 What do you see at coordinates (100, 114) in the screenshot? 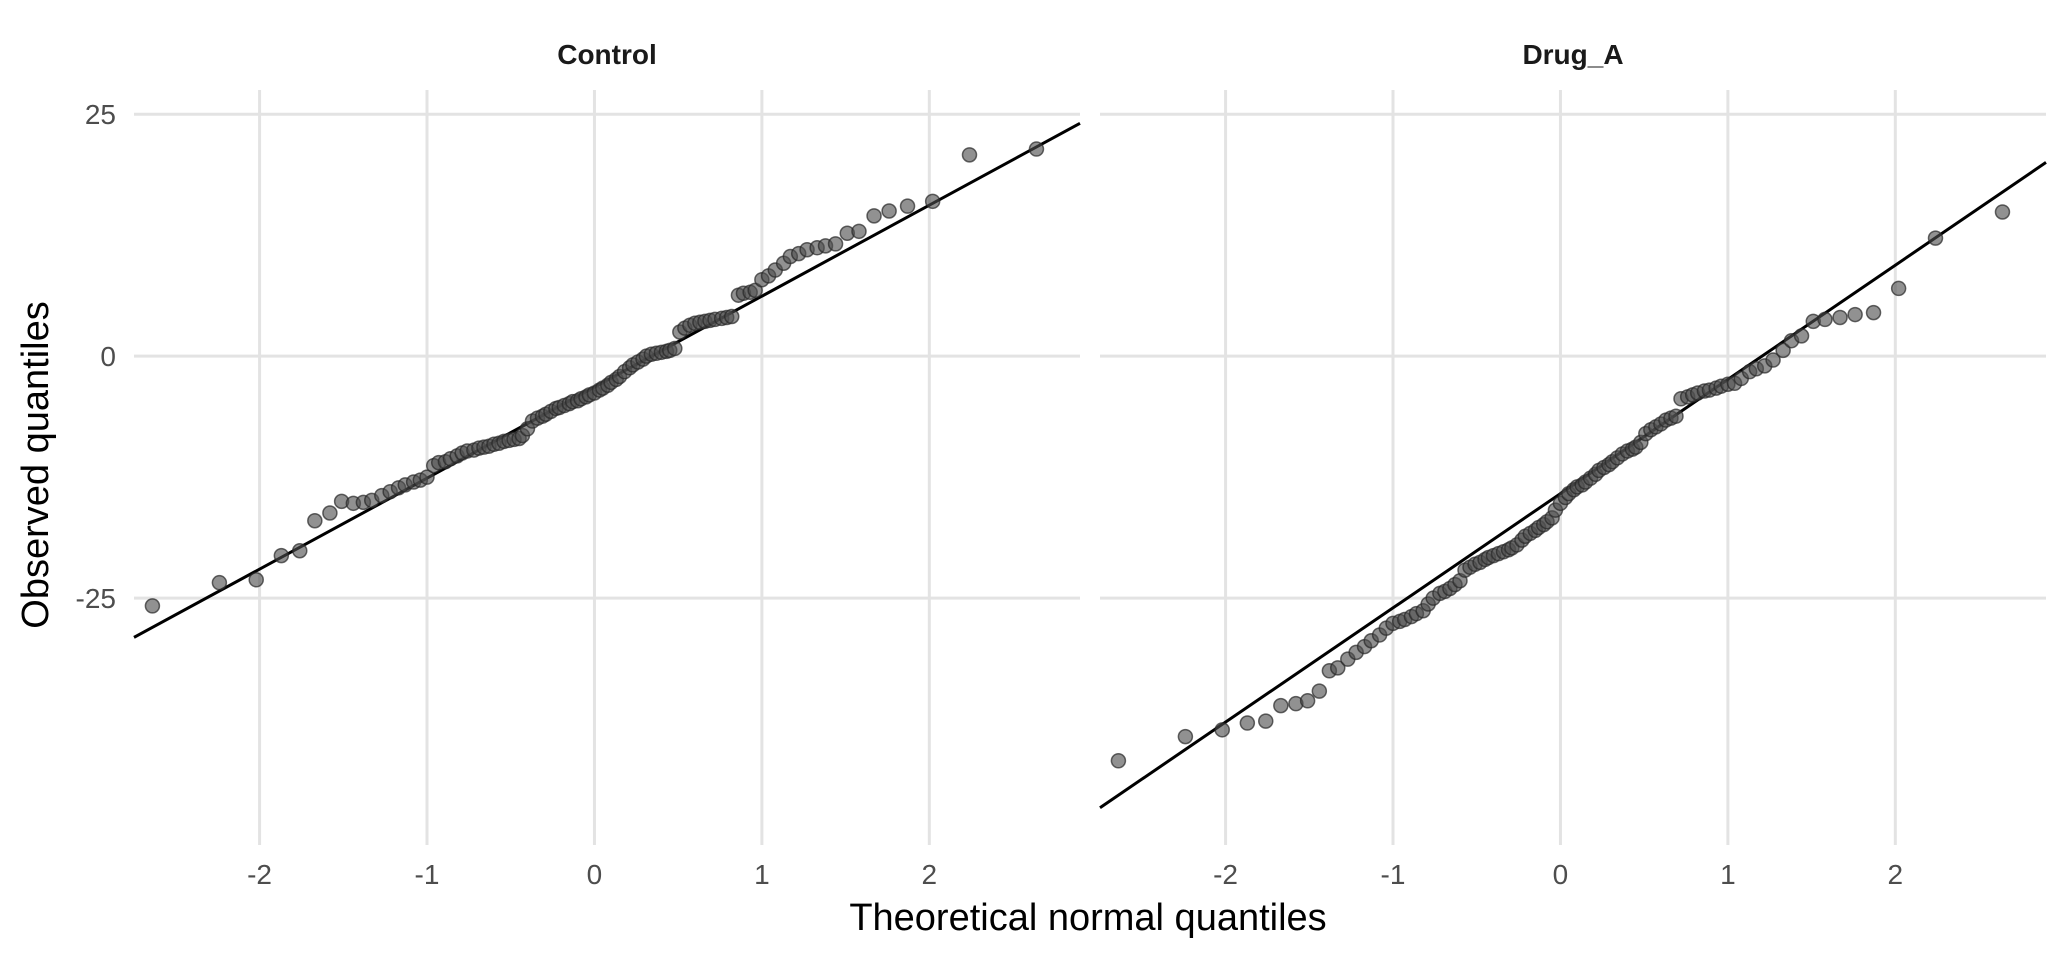
I see `y-tick-label: 25` at bounding box center [100, 114].